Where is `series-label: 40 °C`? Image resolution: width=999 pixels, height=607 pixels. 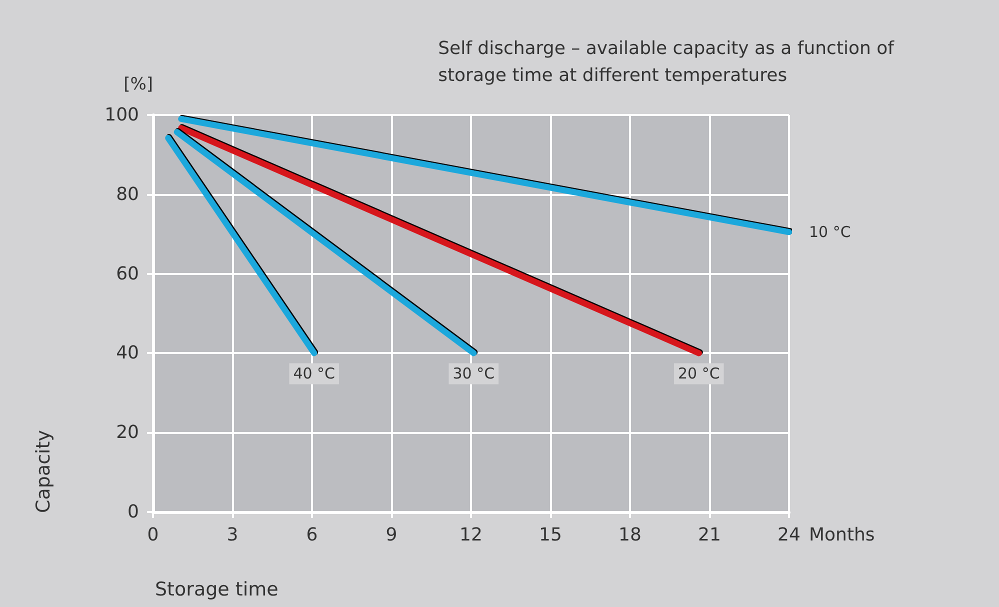 series-label: 40 °C is located at coordinates (314, 373).